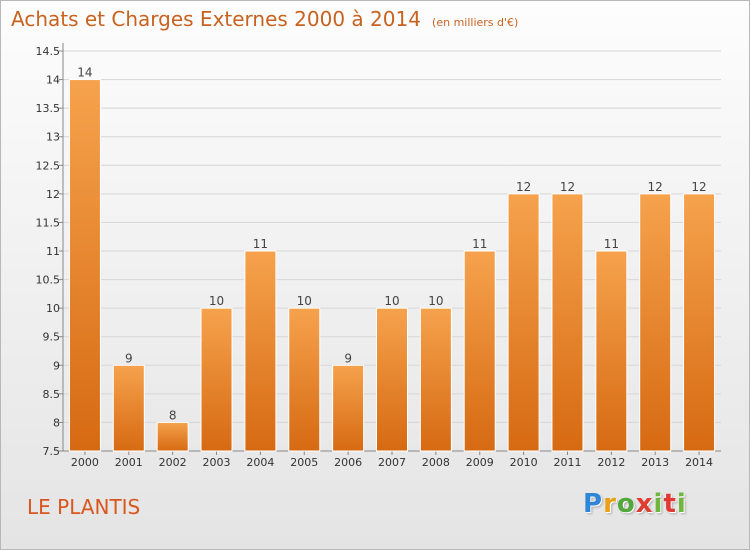 The image size is (750, 550). Describe the element at coordinates (260, 462) in the screenshot. I see `x-tick-label: 2004` at that location.